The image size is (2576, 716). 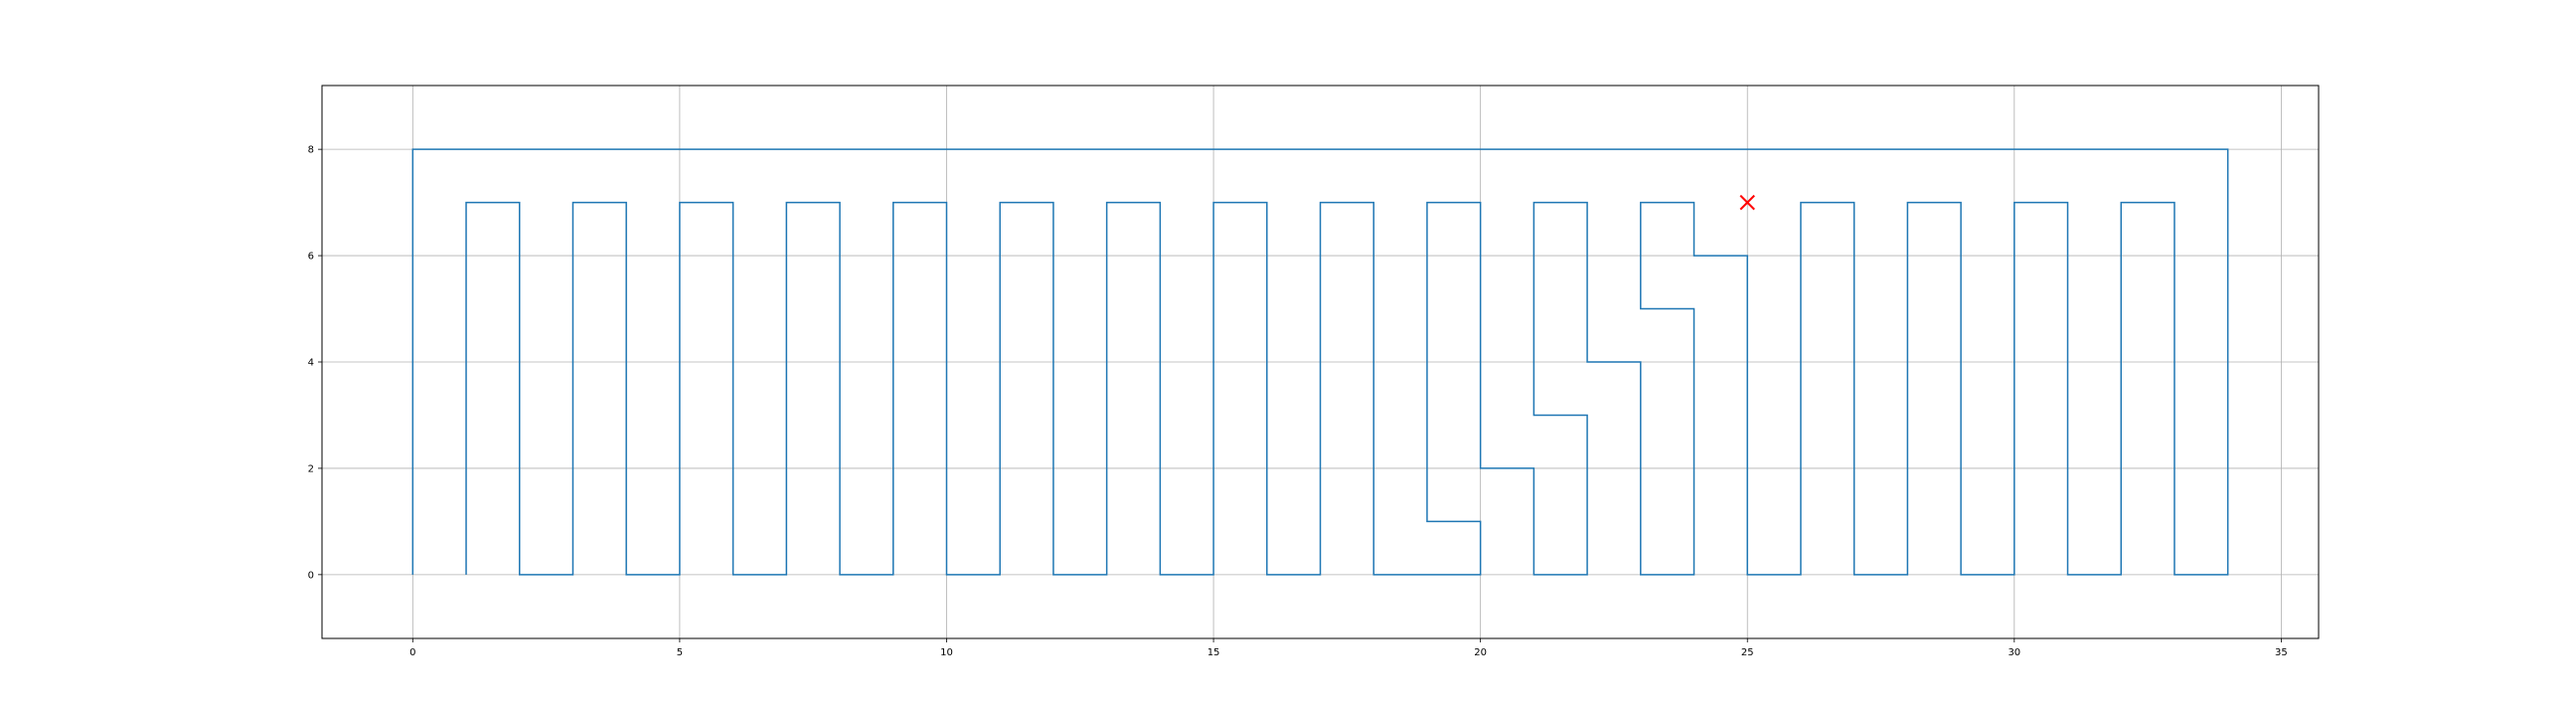 I want to click on x-axis-ticks: 0 5 10 15 20 25 30 35, so click(x=1348, y=648).